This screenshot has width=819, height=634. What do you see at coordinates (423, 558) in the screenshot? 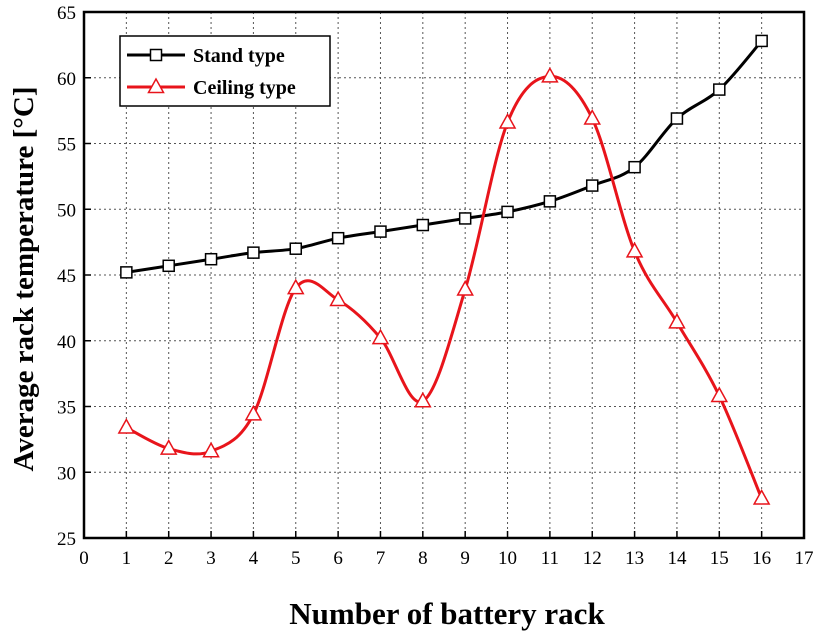
I see `x-tick-label: 8` at bounding box center [423, 558].